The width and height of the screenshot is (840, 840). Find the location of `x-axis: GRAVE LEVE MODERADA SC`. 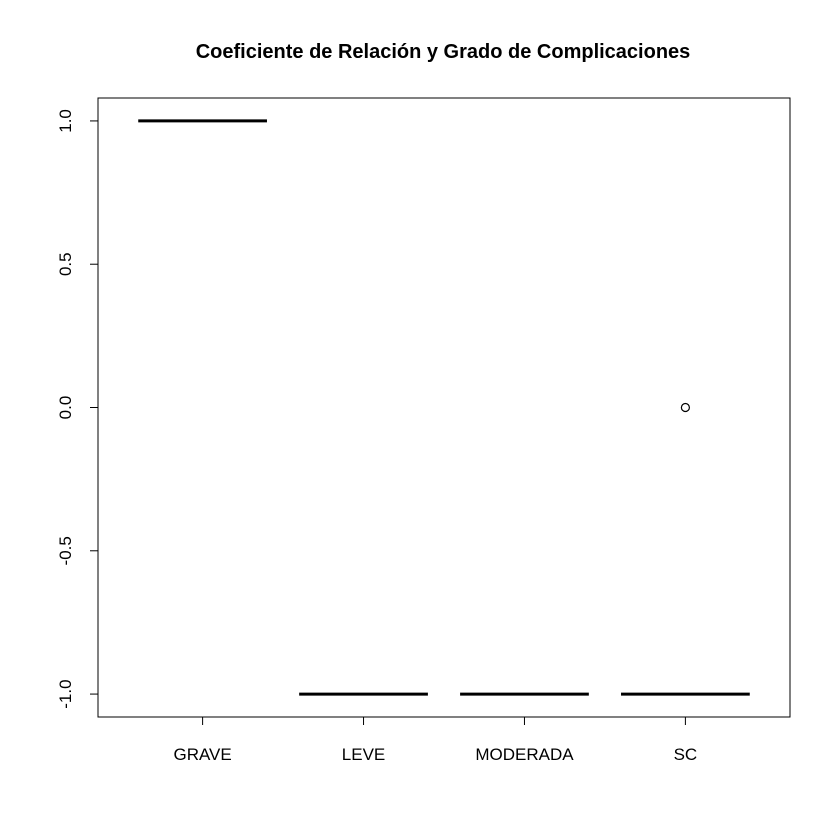

x-axis: GRAVE LEVE MODERADA SC is located at coordinates (435, 740).